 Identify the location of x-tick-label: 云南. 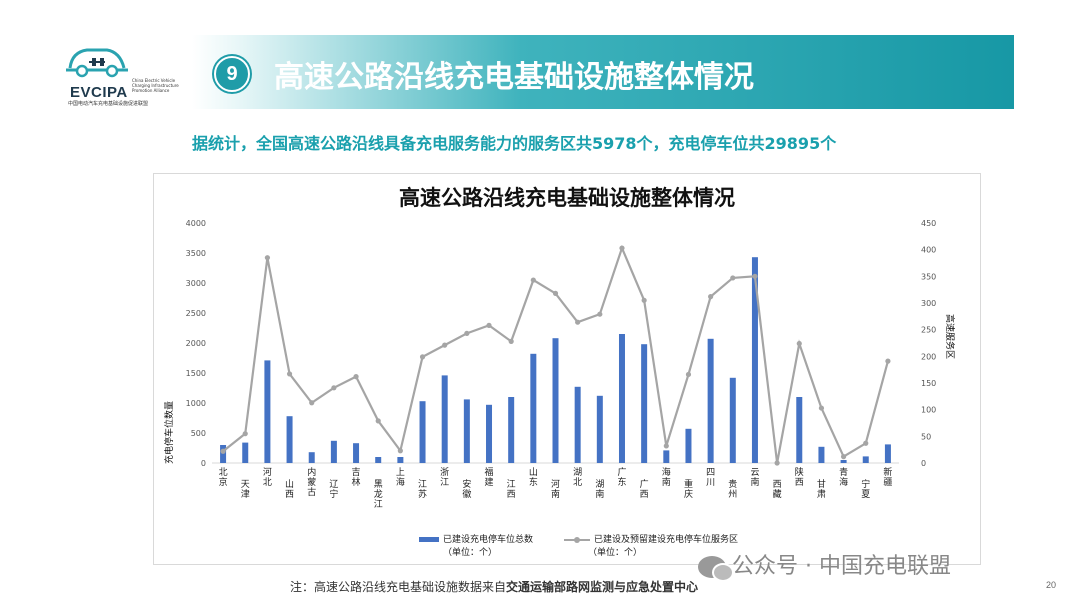
(754, 478).